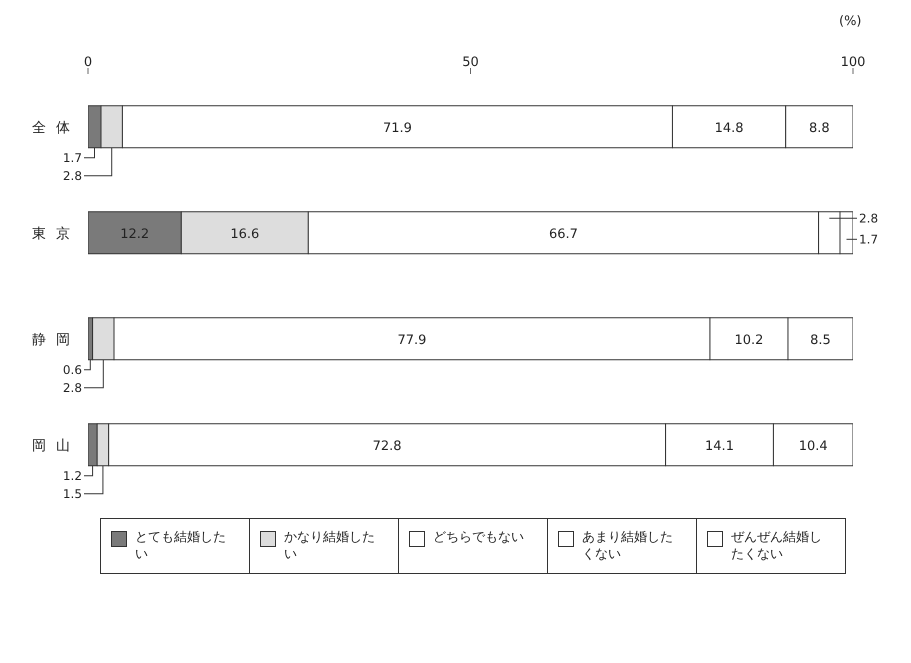  I want to click on x-axis-title: (%), so click(850, 21).